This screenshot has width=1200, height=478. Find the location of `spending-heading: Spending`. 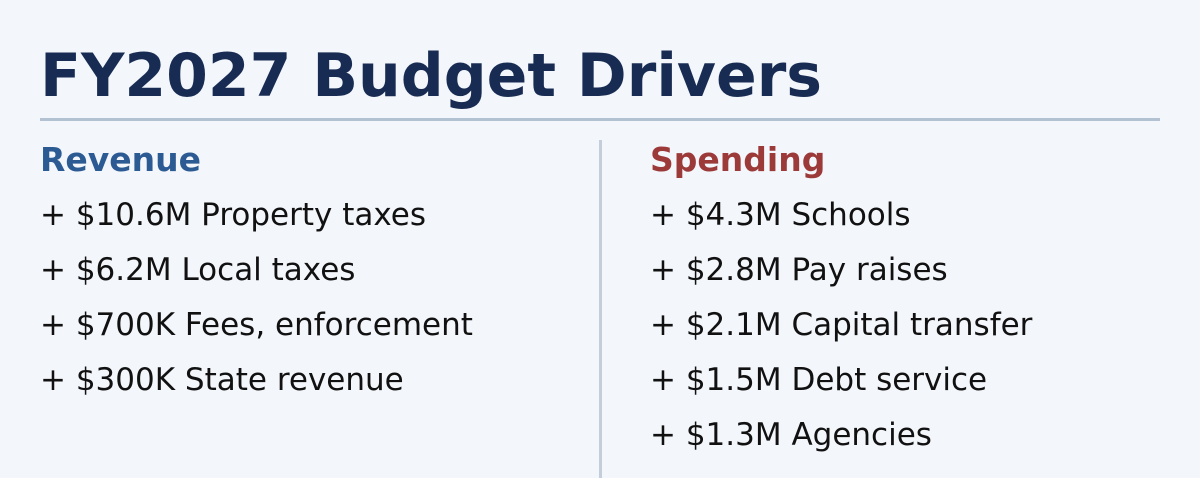

spending-heading: Spending is located at coordinates (738, 159).